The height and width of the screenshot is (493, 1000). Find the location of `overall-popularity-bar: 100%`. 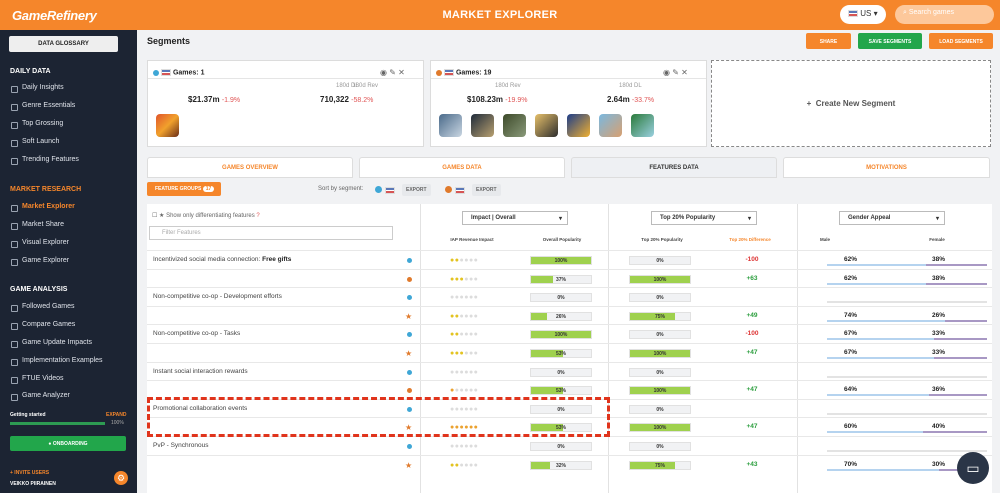

overall-popularity-bar: 100% is located at coordinates (561, 335).